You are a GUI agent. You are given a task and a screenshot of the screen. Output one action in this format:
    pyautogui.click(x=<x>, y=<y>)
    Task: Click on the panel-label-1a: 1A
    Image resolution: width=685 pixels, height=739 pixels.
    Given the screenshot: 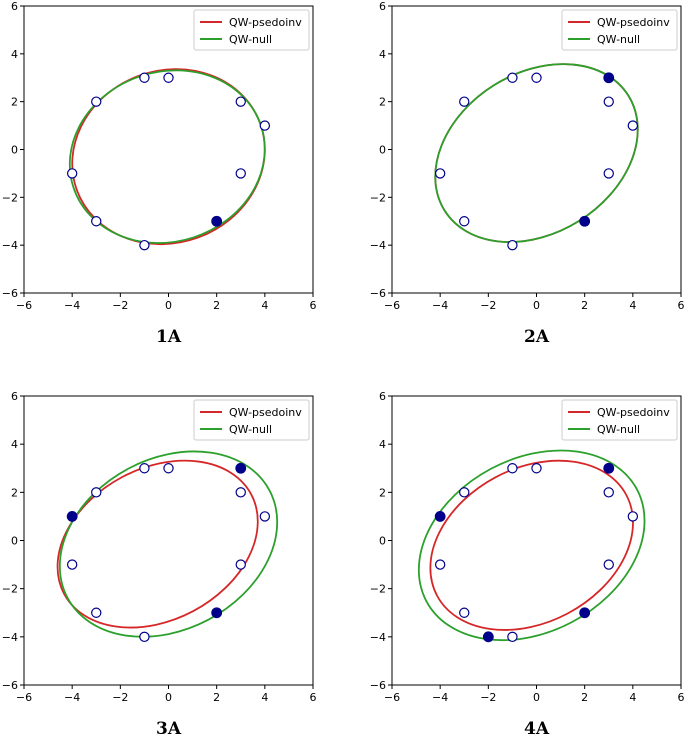 What is the action you would take?
    pyautogui.click(x=169, y=337)
    